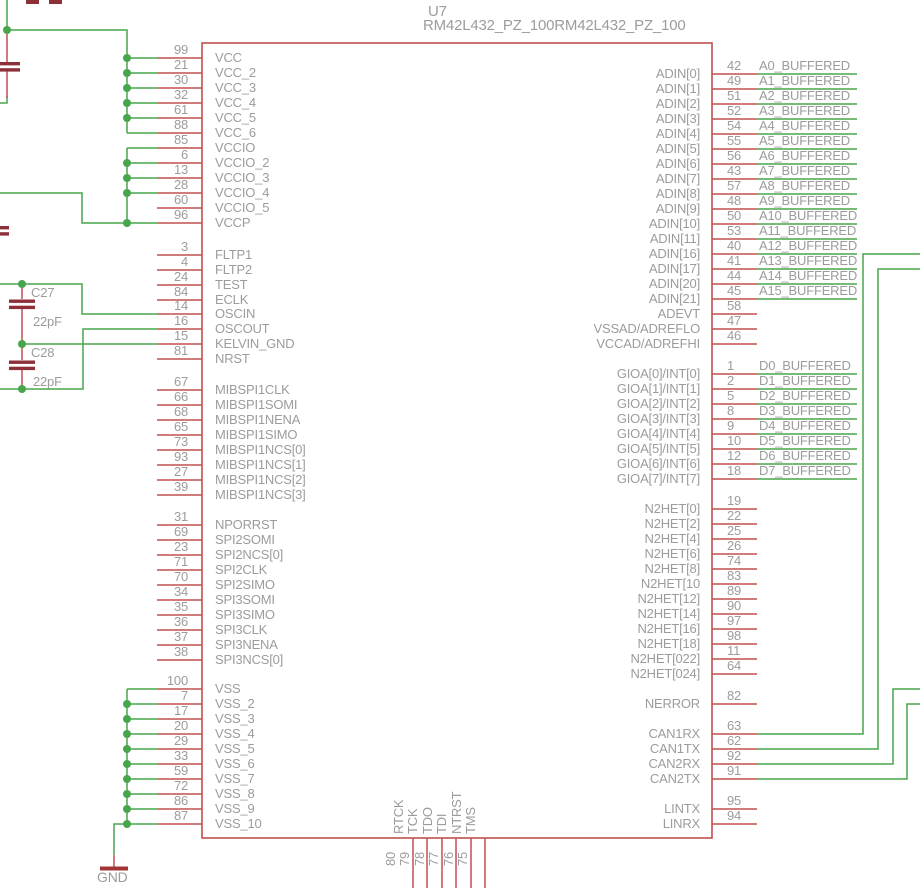  What do you see at coordinates (734, 530) in the screenshot?
I see `pin-number: 25` at bounding box center [734, 530].